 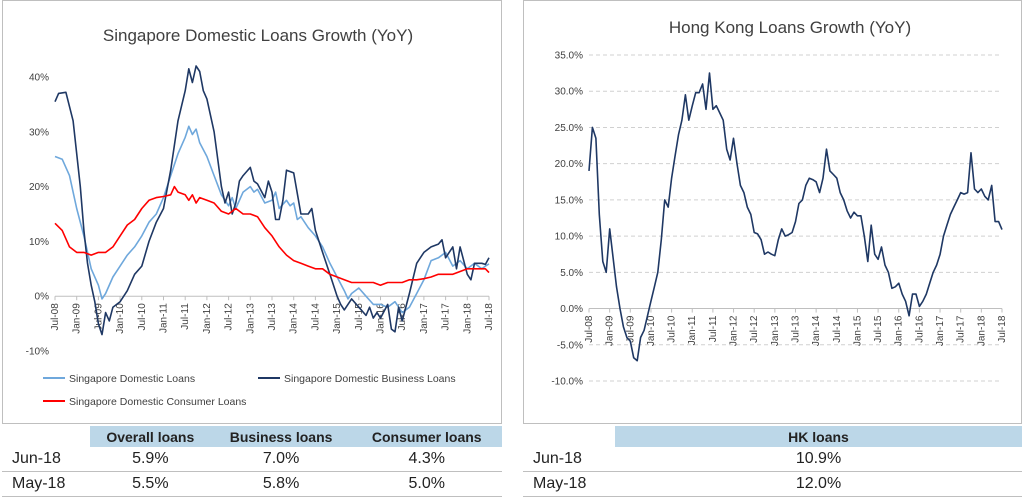 I want to click on table-cell: 5.9%, so click(x=150, y=459).